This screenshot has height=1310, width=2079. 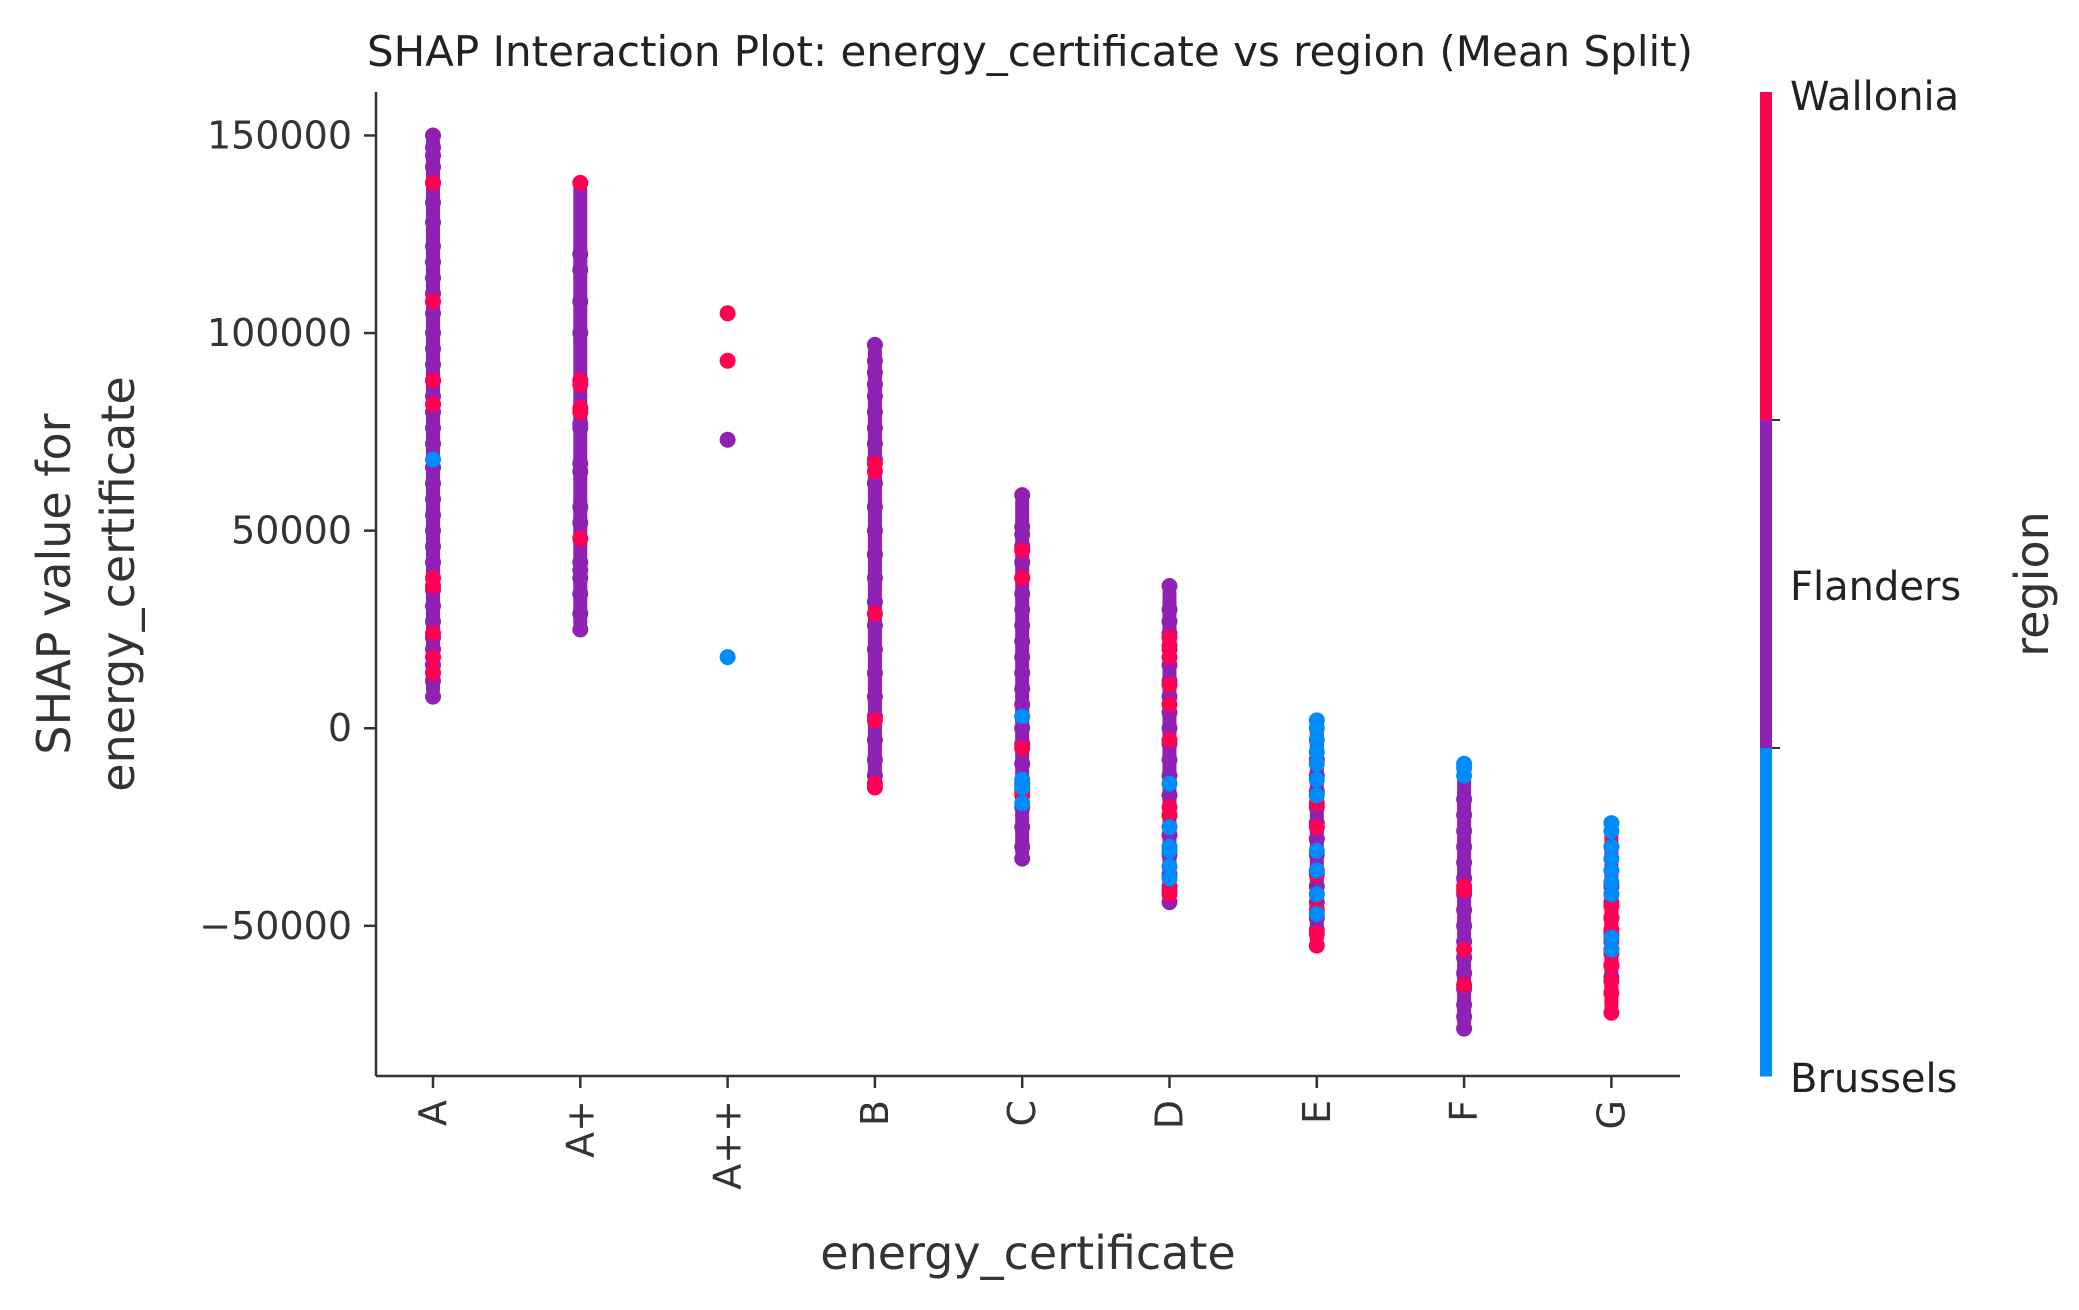 What do you see at coordinates (727, 485) in the screenshot?
I see `category-points-aplusplus` at bounding box center [727, 485].